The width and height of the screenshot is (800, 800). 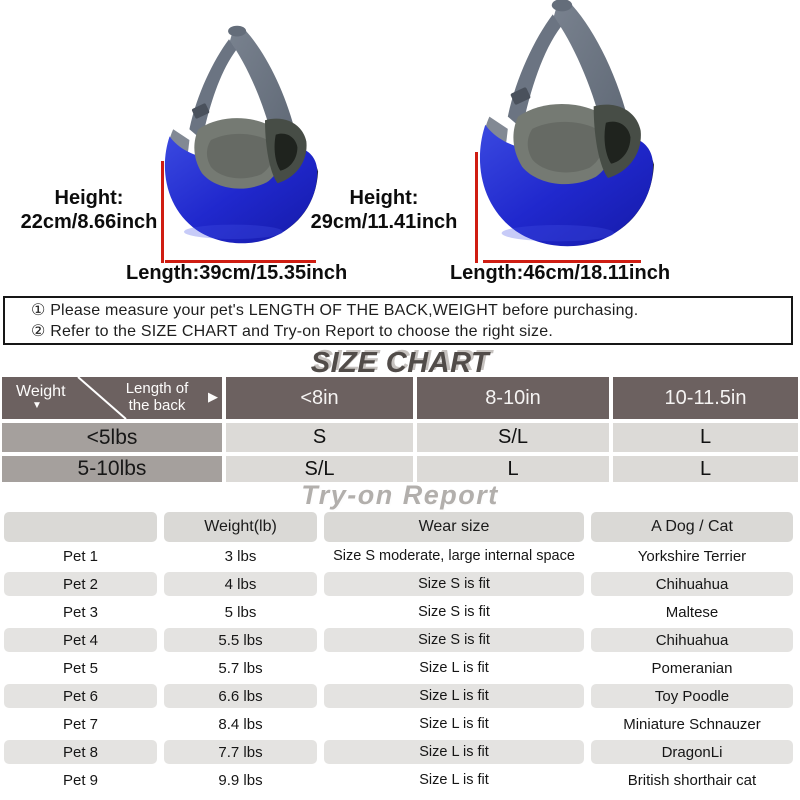 What do you see at coordinates (157, 397) in the screenshot?
I see `corner-back-length-label: Length of the back` at bounding box center [157, 397].